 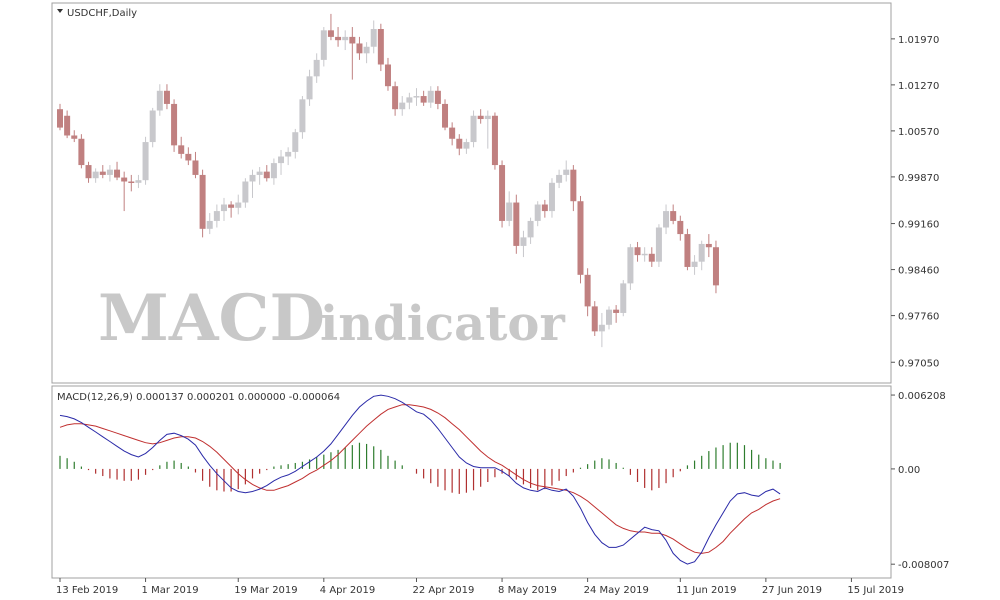 I want to click on time-tick-label: 8 May 2019, so click(x=527, y=590).